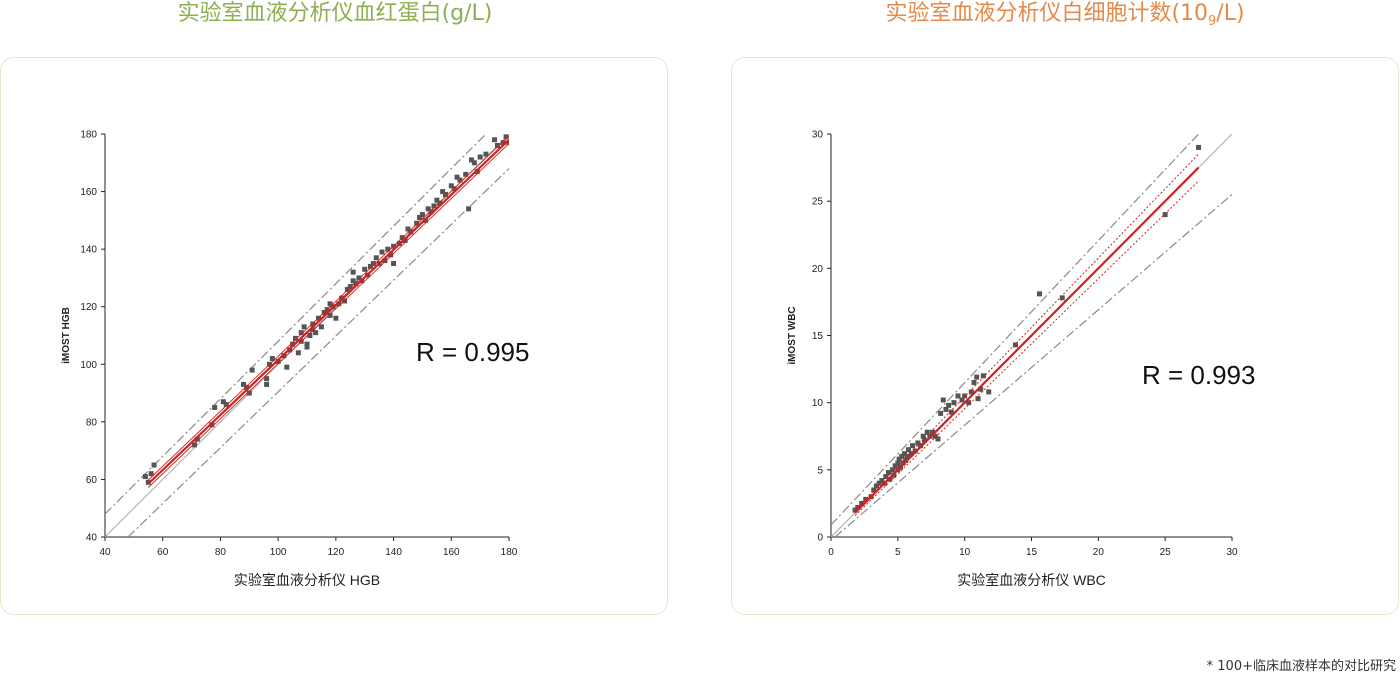 The image size is (1400, 677). Describe the element at coordinates (818, 403) in the screenshot. I see `y-tick-label: 10` at that location.